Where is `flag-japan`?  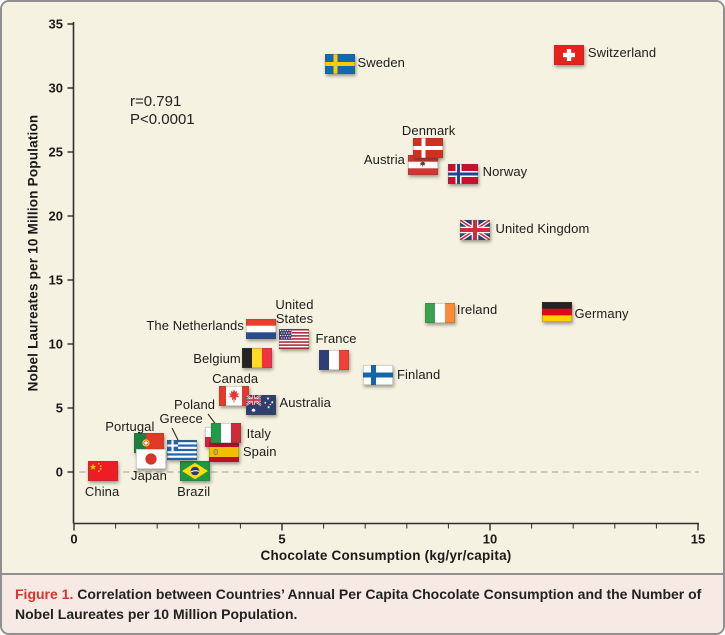
flag-japan is located at coordinates (150, 459).